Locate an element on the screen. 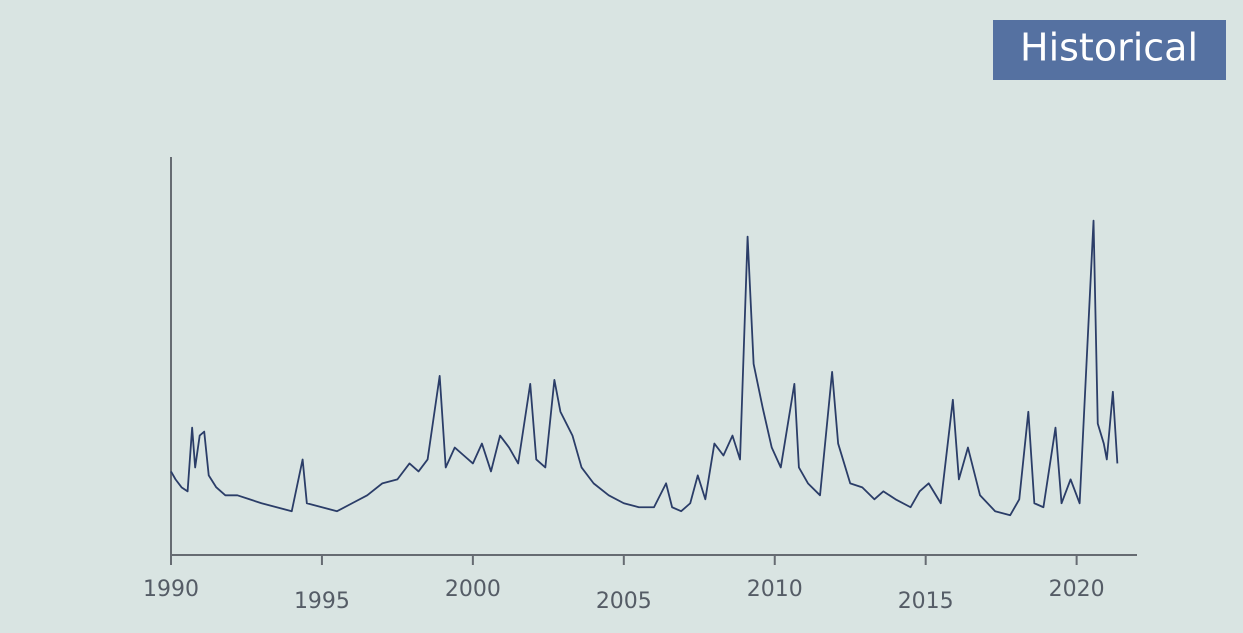 The image size is (1243, 633). x-tick-label: 2015 is located at coordinates (926, 601).